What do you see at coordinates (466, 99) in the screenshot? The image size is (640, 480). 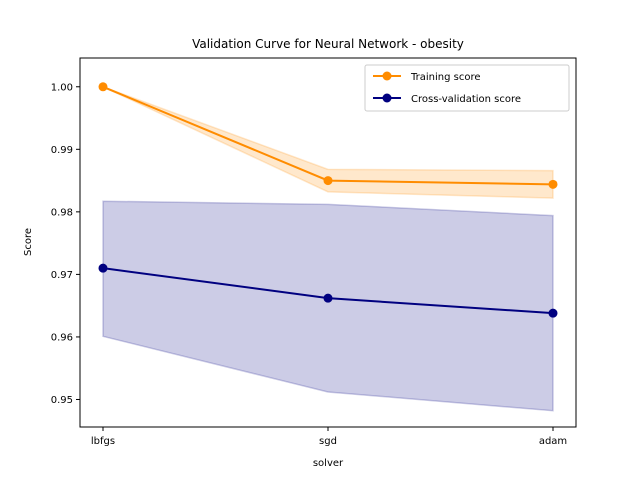 I see `legend-label-cross-validation: Cross-validation score` at bounding box center [466, 99].